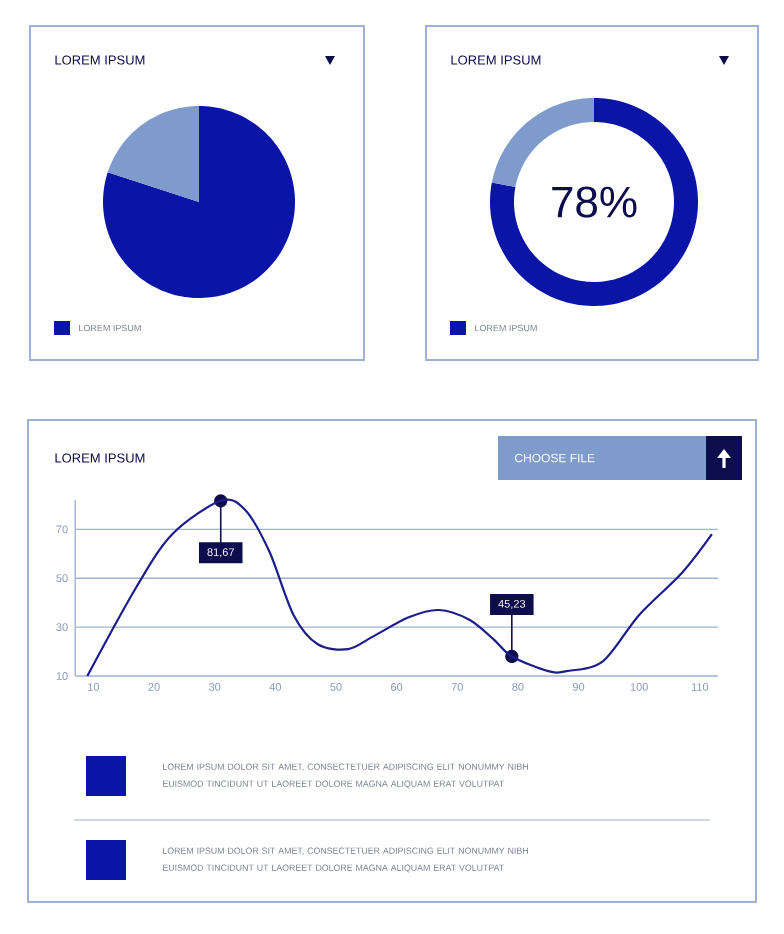 The height and width of the screenshot is (934, 784). What do you see at coordinates (594, 202) in the screenshot?
I see `data-label: 78%` at bounding box center [594, 202].